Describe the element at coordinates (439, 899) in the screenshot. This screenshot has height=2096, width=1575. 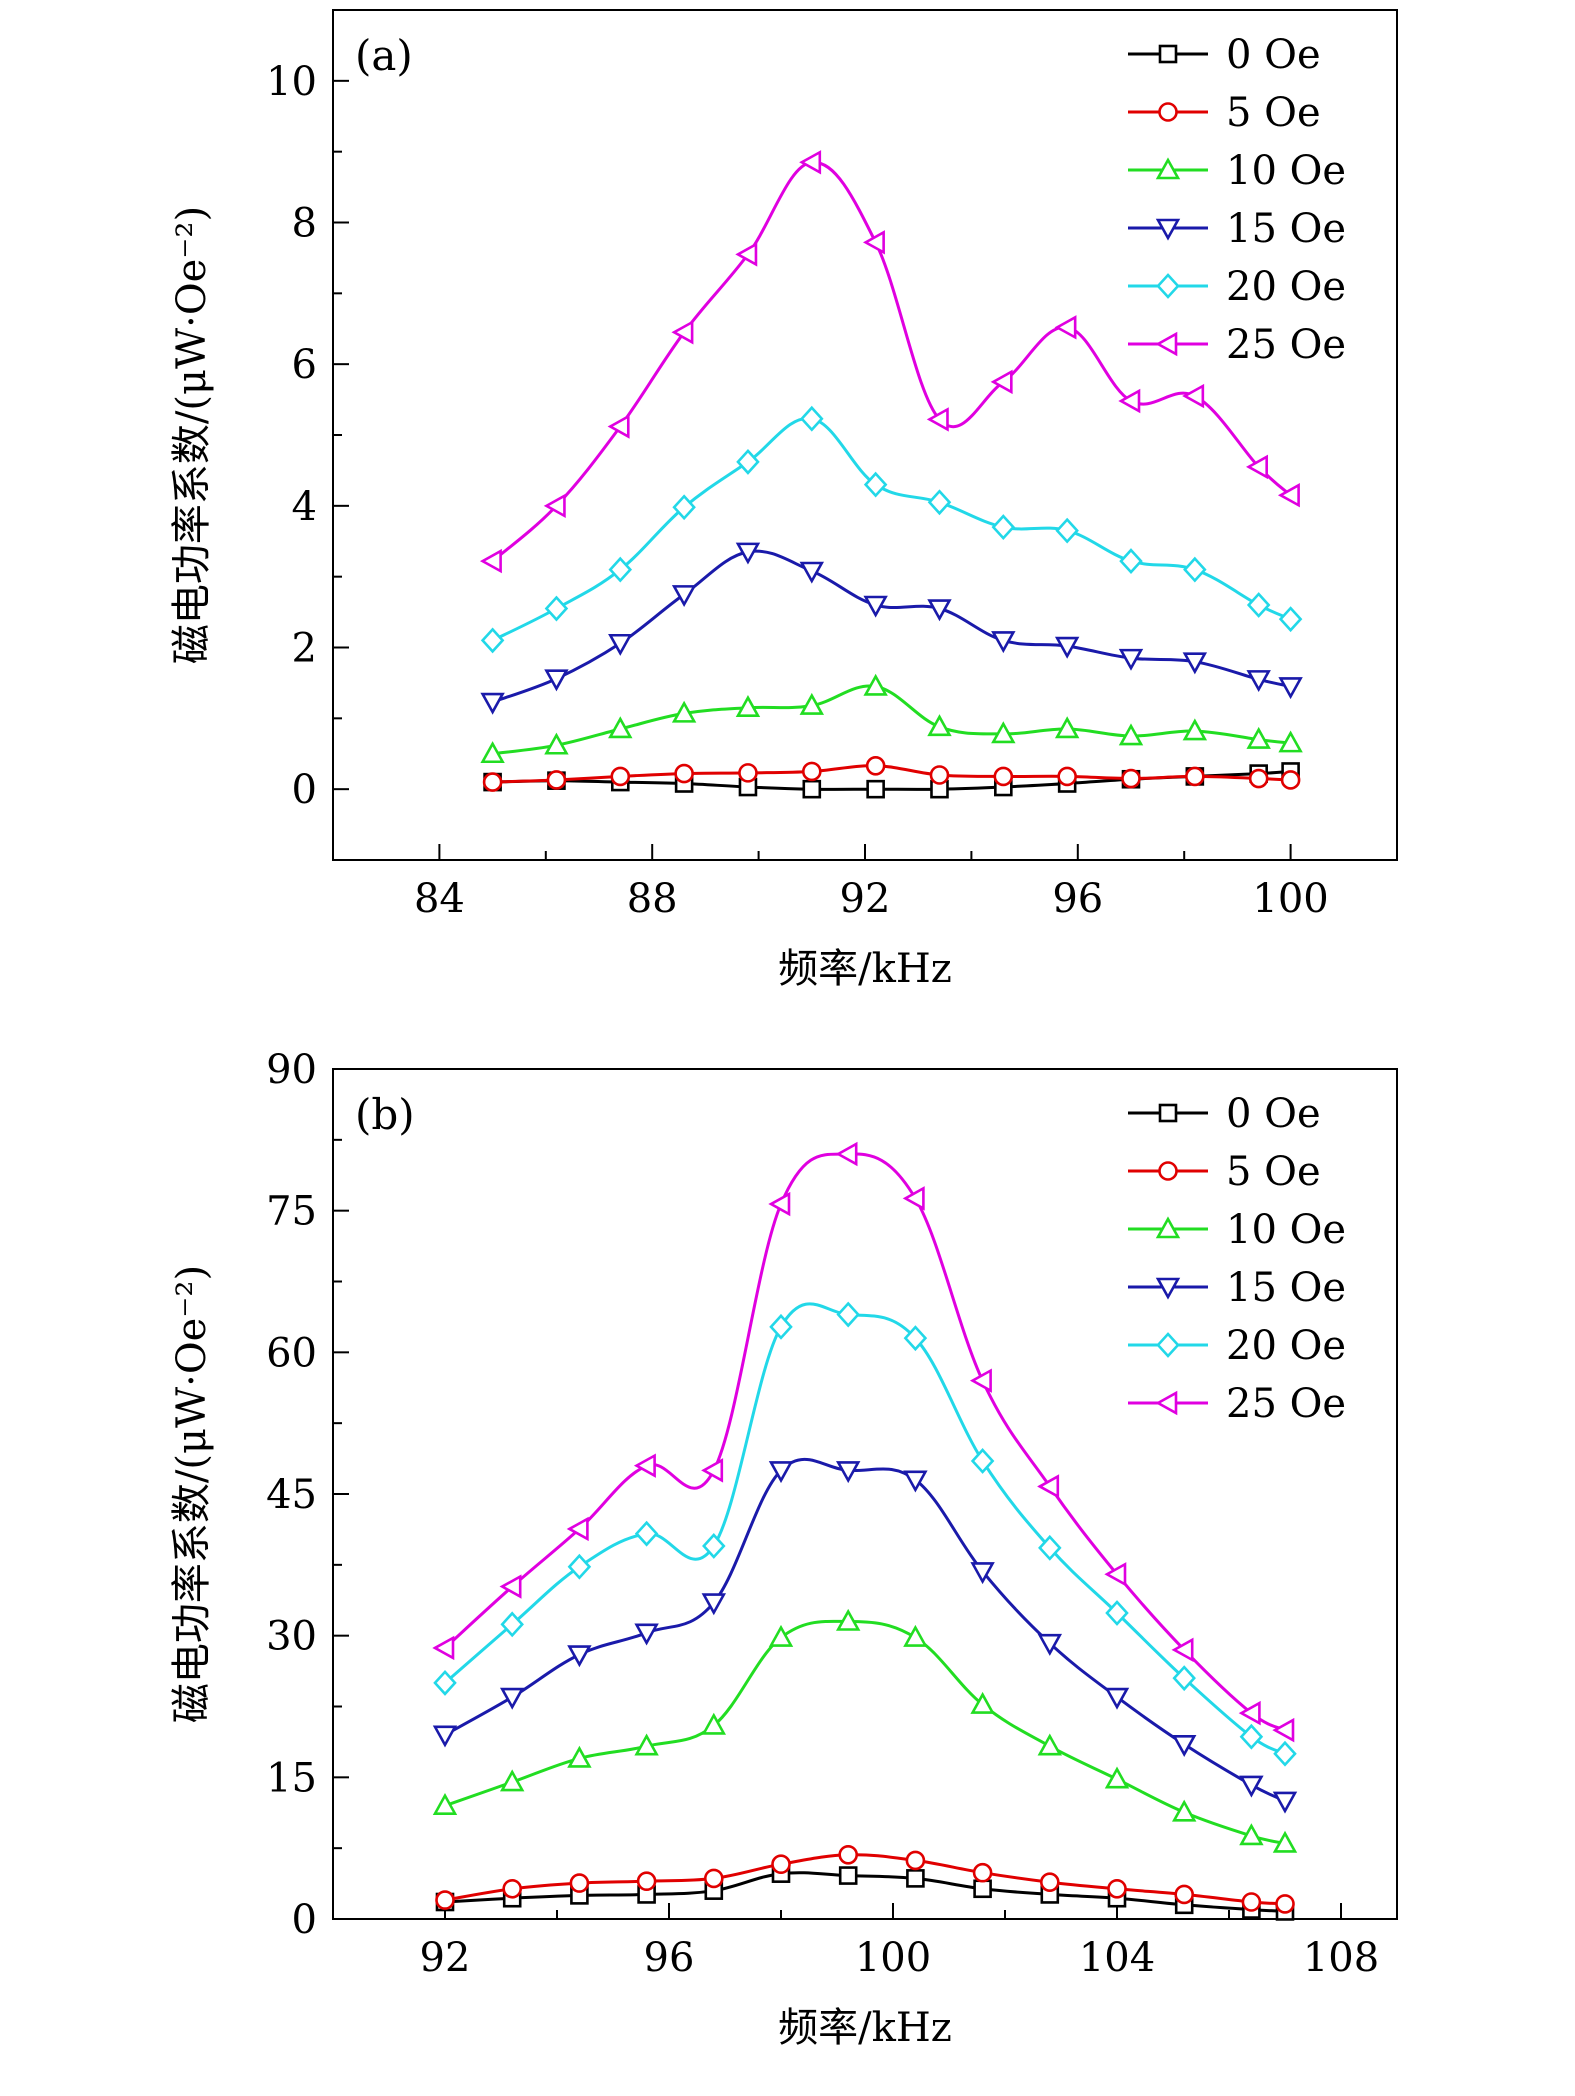
I see `x-tick-label: 84` at that location.